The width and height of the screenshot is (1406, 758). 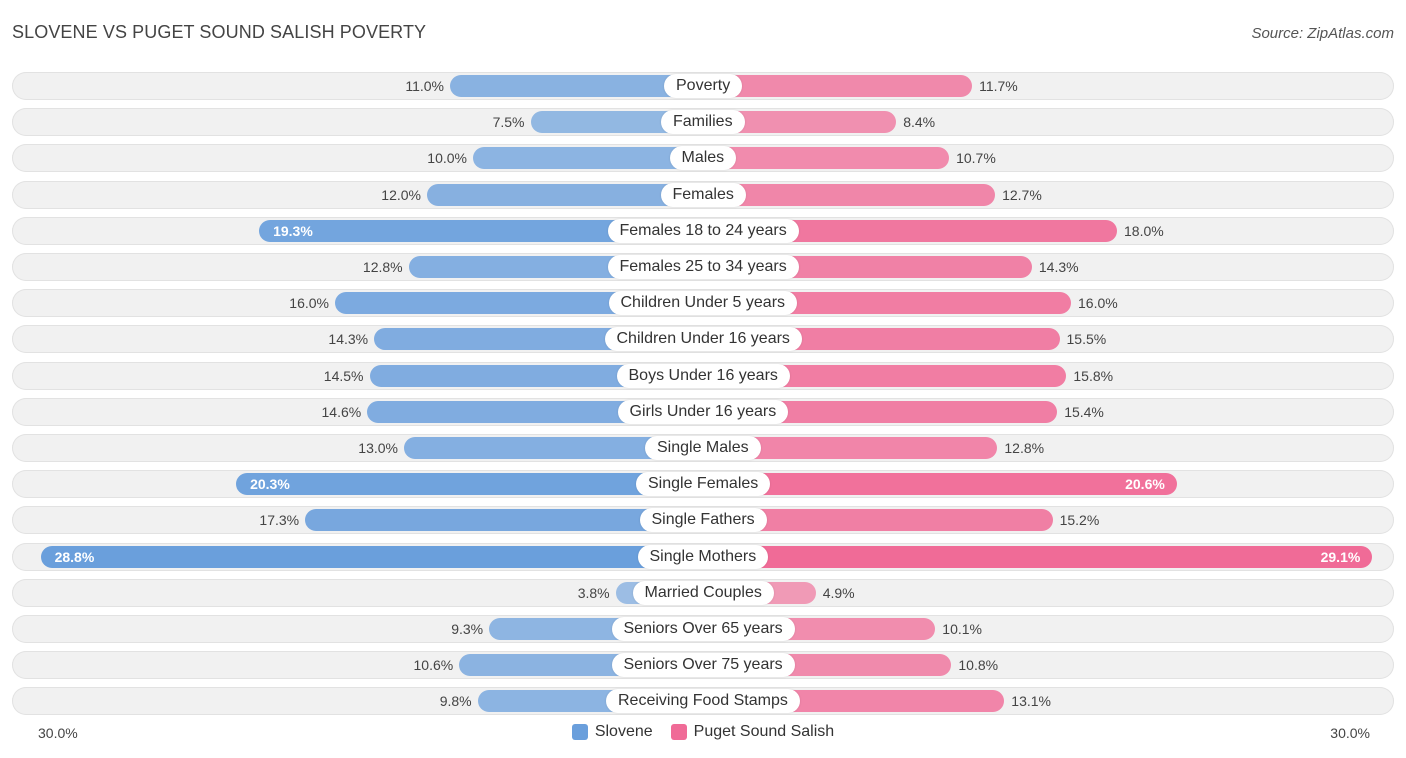 I want to click on value-label-slovene-single-males: 13.0%, so click(x=378, y=448).